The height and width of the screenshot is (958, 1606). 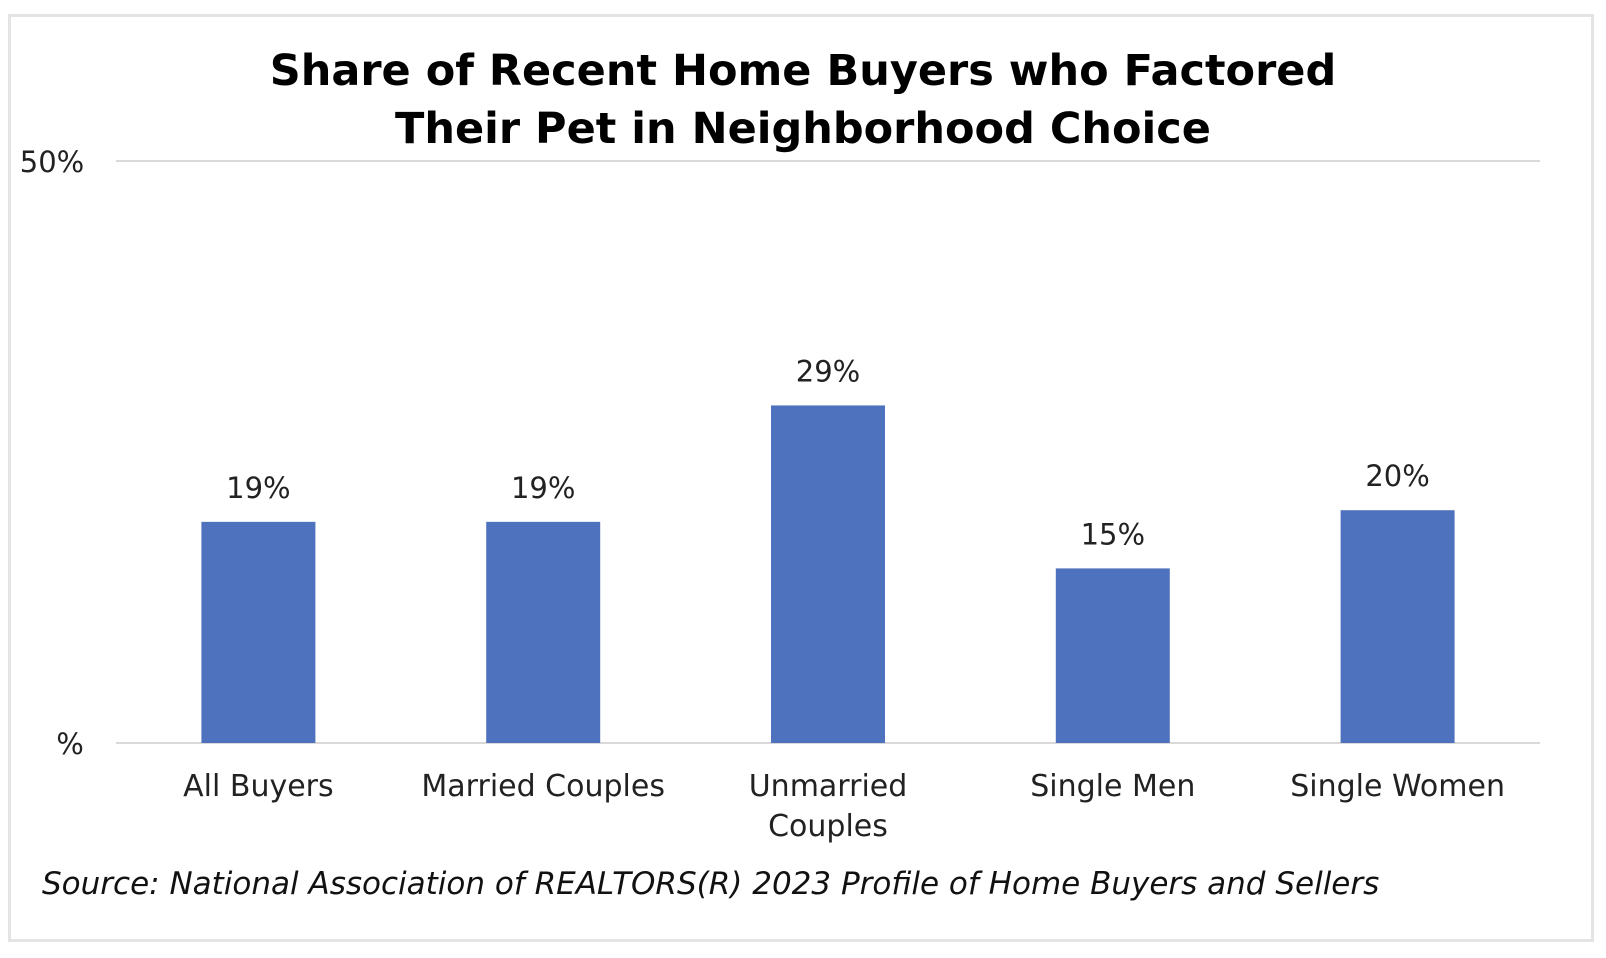 I want to click on data-label-1: 19%, so click(x=543, y=488).